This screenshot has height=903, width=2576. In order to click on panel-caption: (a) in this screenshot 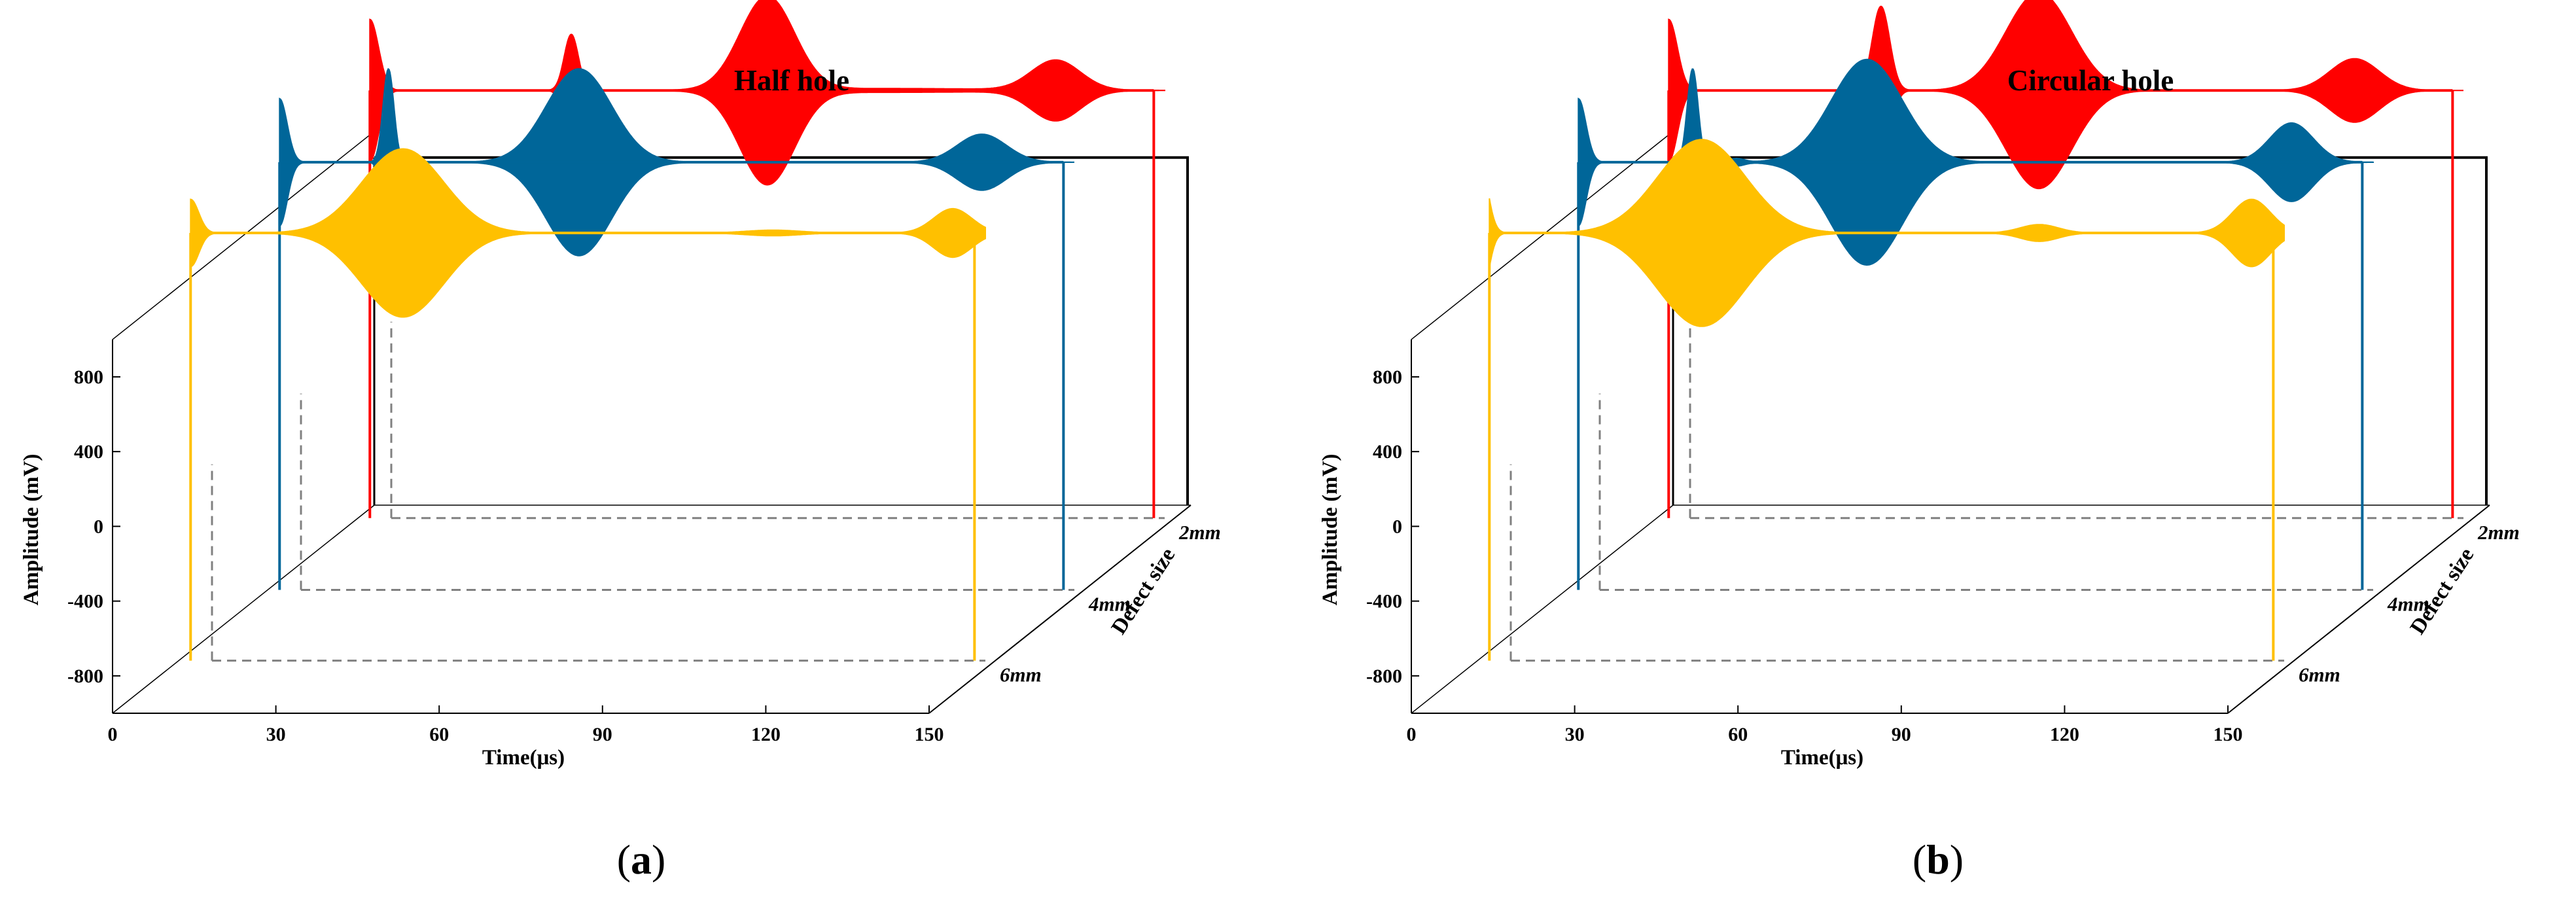, I will do `click(641, 860)`.